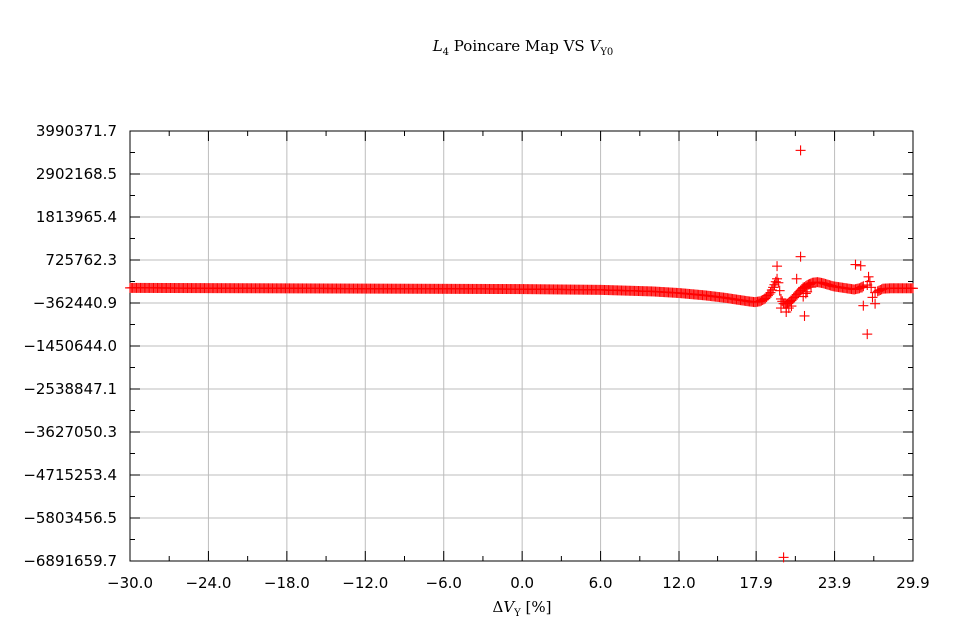 This screenshot has width=968, height=617. Describe the element at coordinates (76, 217) in the screenshot. I see `y-tick-label: 1813965.4` at that location.